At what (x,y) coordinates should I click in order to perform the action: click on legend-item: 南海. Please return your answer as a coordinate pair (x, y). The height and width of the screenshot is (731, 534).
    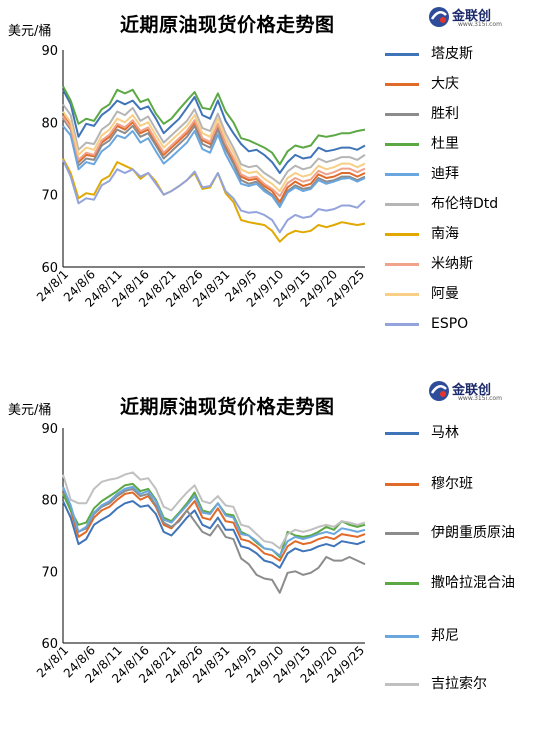
    Looking at the image, I should click on (459, 234).